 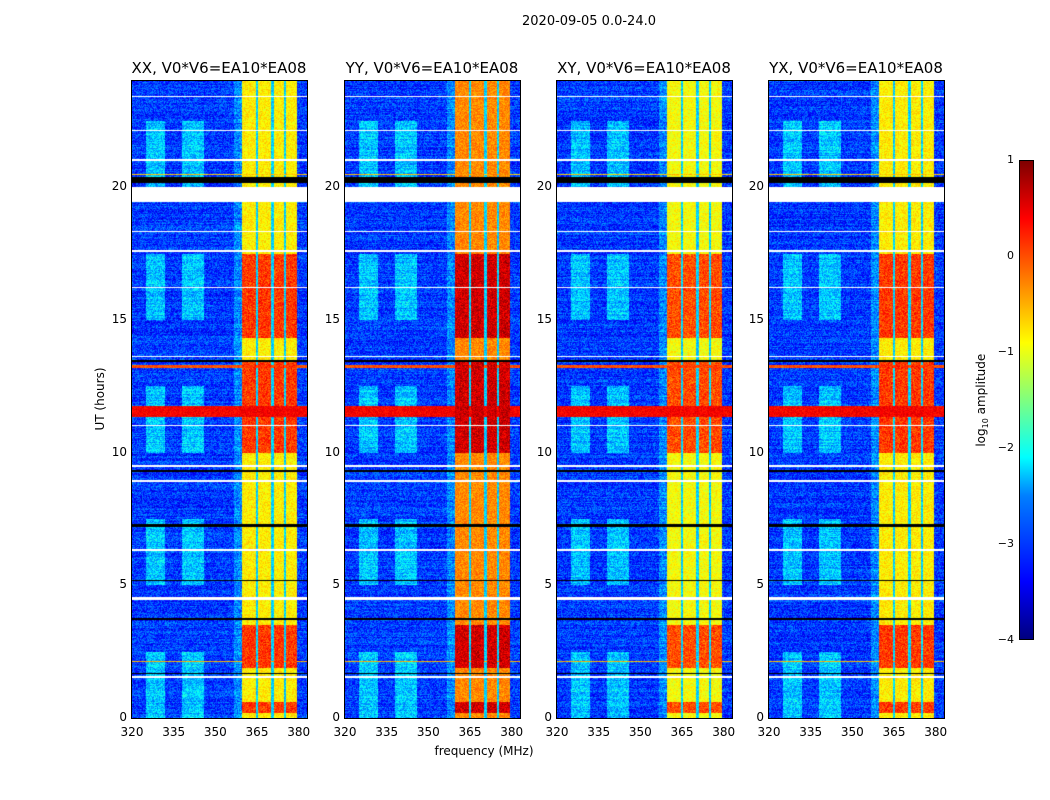 I want to click on colorbar, so click(x=1026, y=400).